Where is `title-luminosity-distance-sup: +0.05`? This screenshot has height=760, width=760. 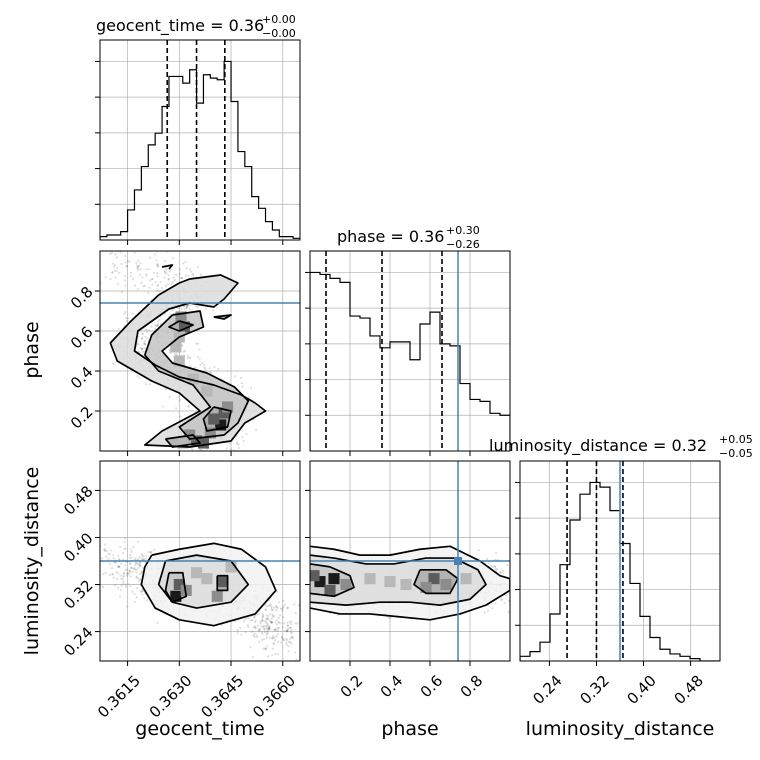 title-luminosity-distance-sup: +0.05 is located at coordinates (736, 439).